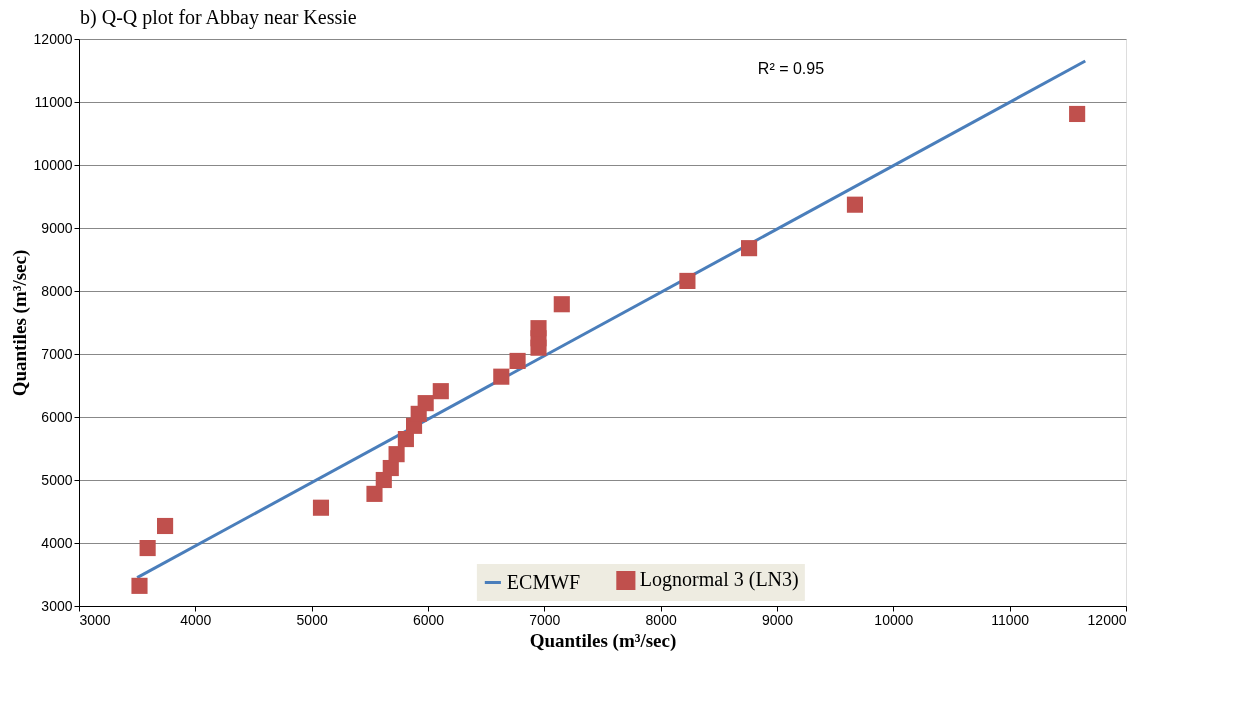 Image resolution: width=1241 pixels, height=724 pixels. What do you see at coordinates (53, 38) in the screenshot?
I see `y-tick-label: 12000` at bounding box center [53, 38].